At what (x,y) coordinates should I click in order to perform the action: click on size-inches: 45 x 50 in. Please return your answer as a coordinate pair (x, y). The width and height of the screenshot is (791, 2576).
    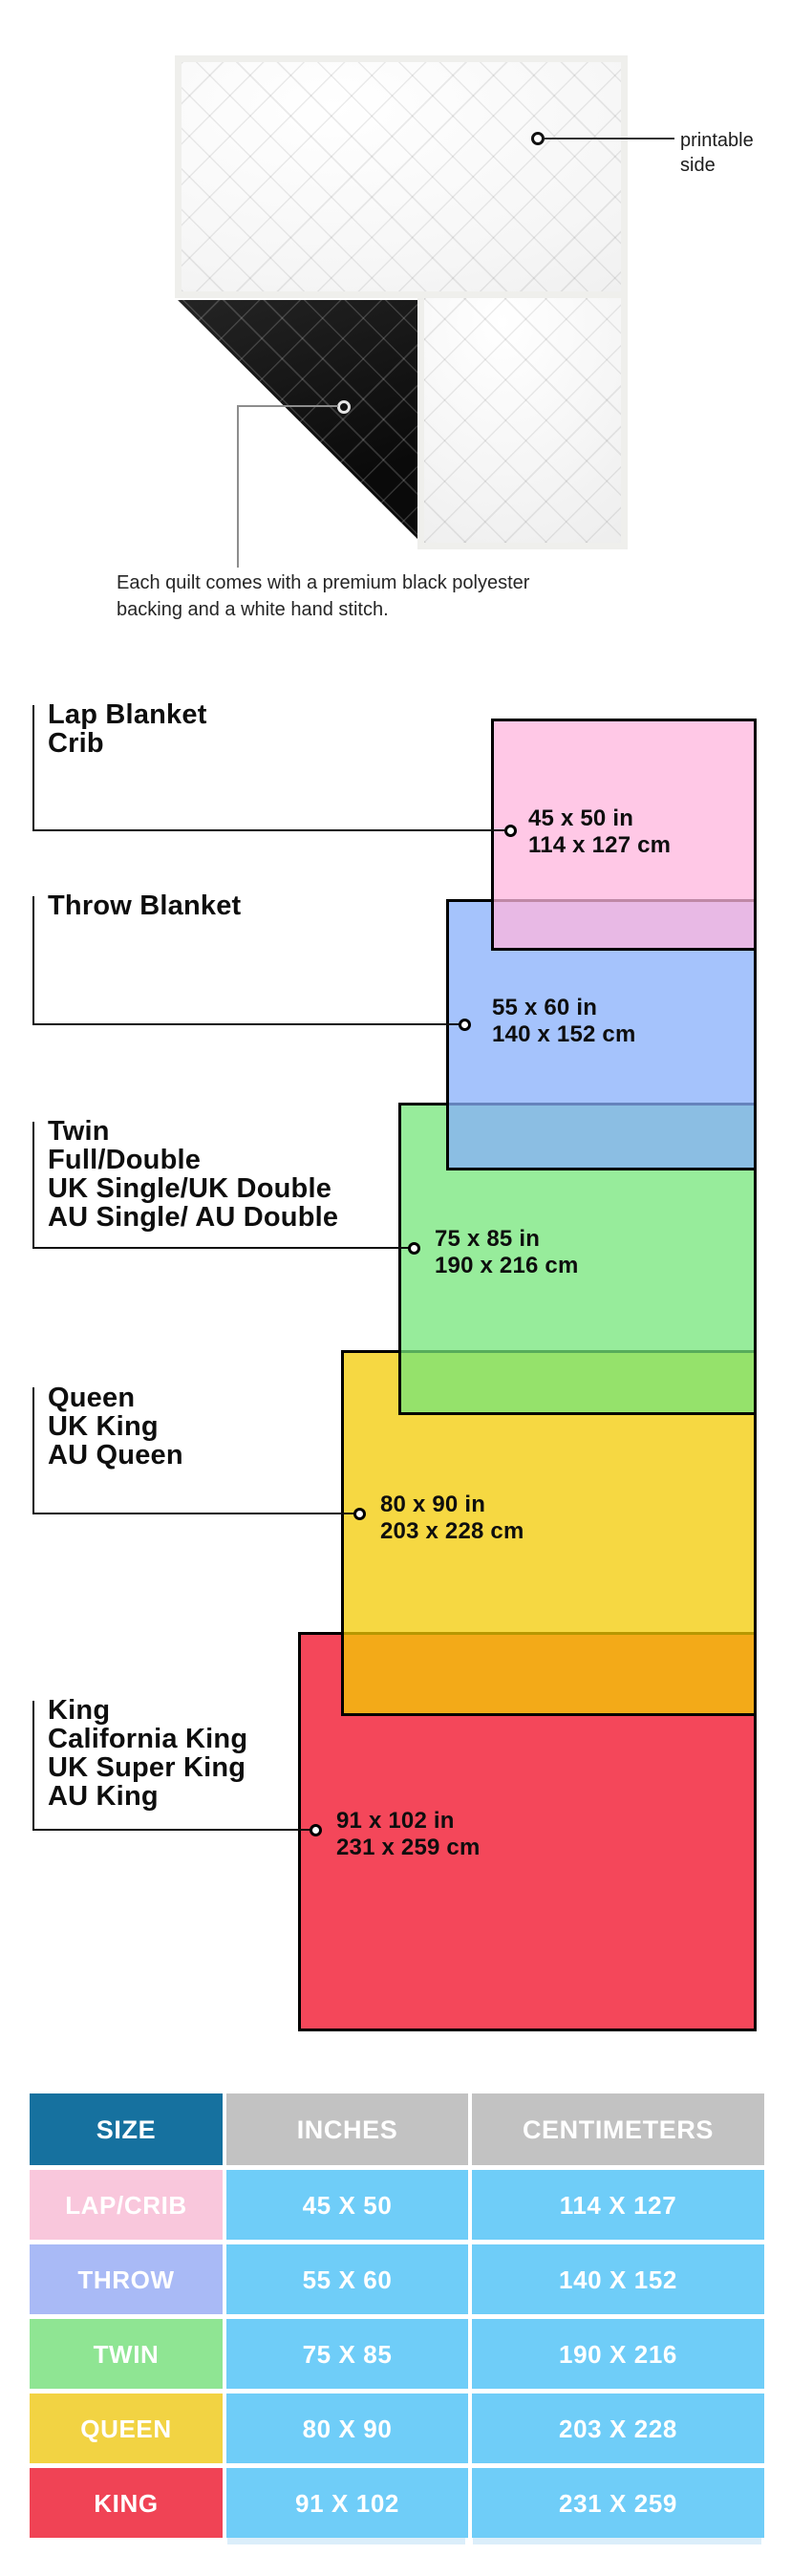
    Looking at the image, I should click on (581, 818).